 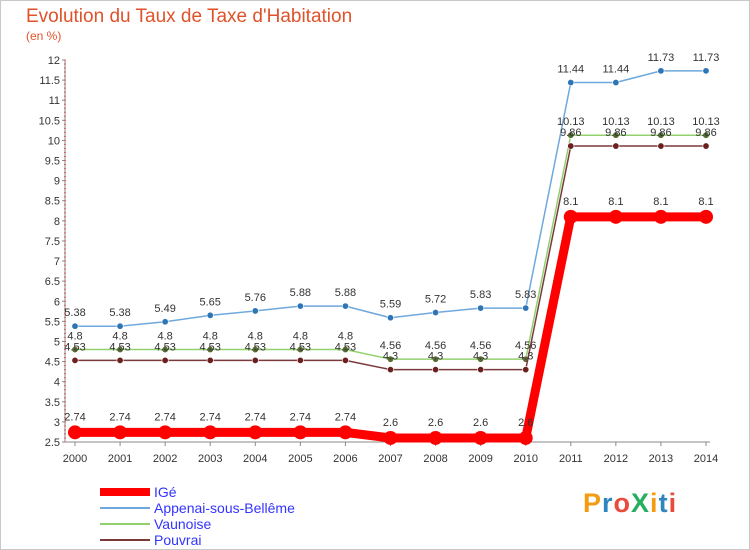 What do you see at coordinates (54, 141) in the screenshot?
I see `y-tick-label: 10` at bounding box center [54, 141].